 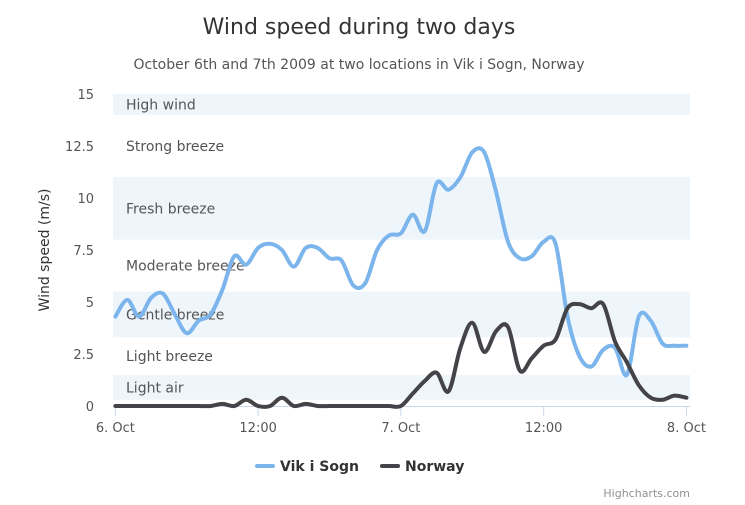 I want to click on band-label-6: High wind, so click(x=161, y=105).